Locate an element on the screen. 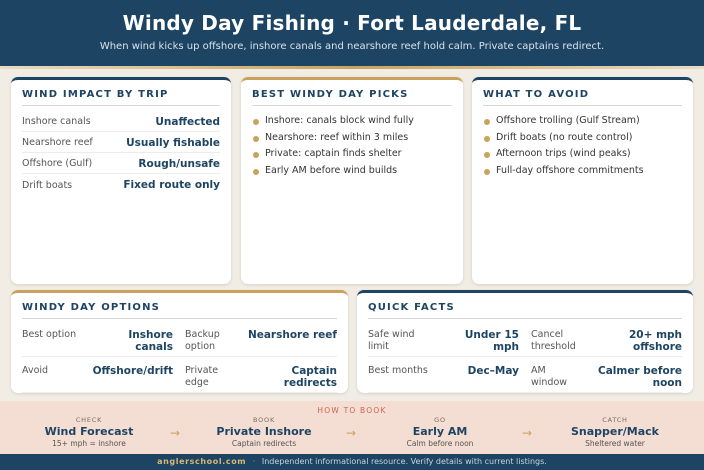  step-subtext: Calm before noon is located at coordinates (440, 443).